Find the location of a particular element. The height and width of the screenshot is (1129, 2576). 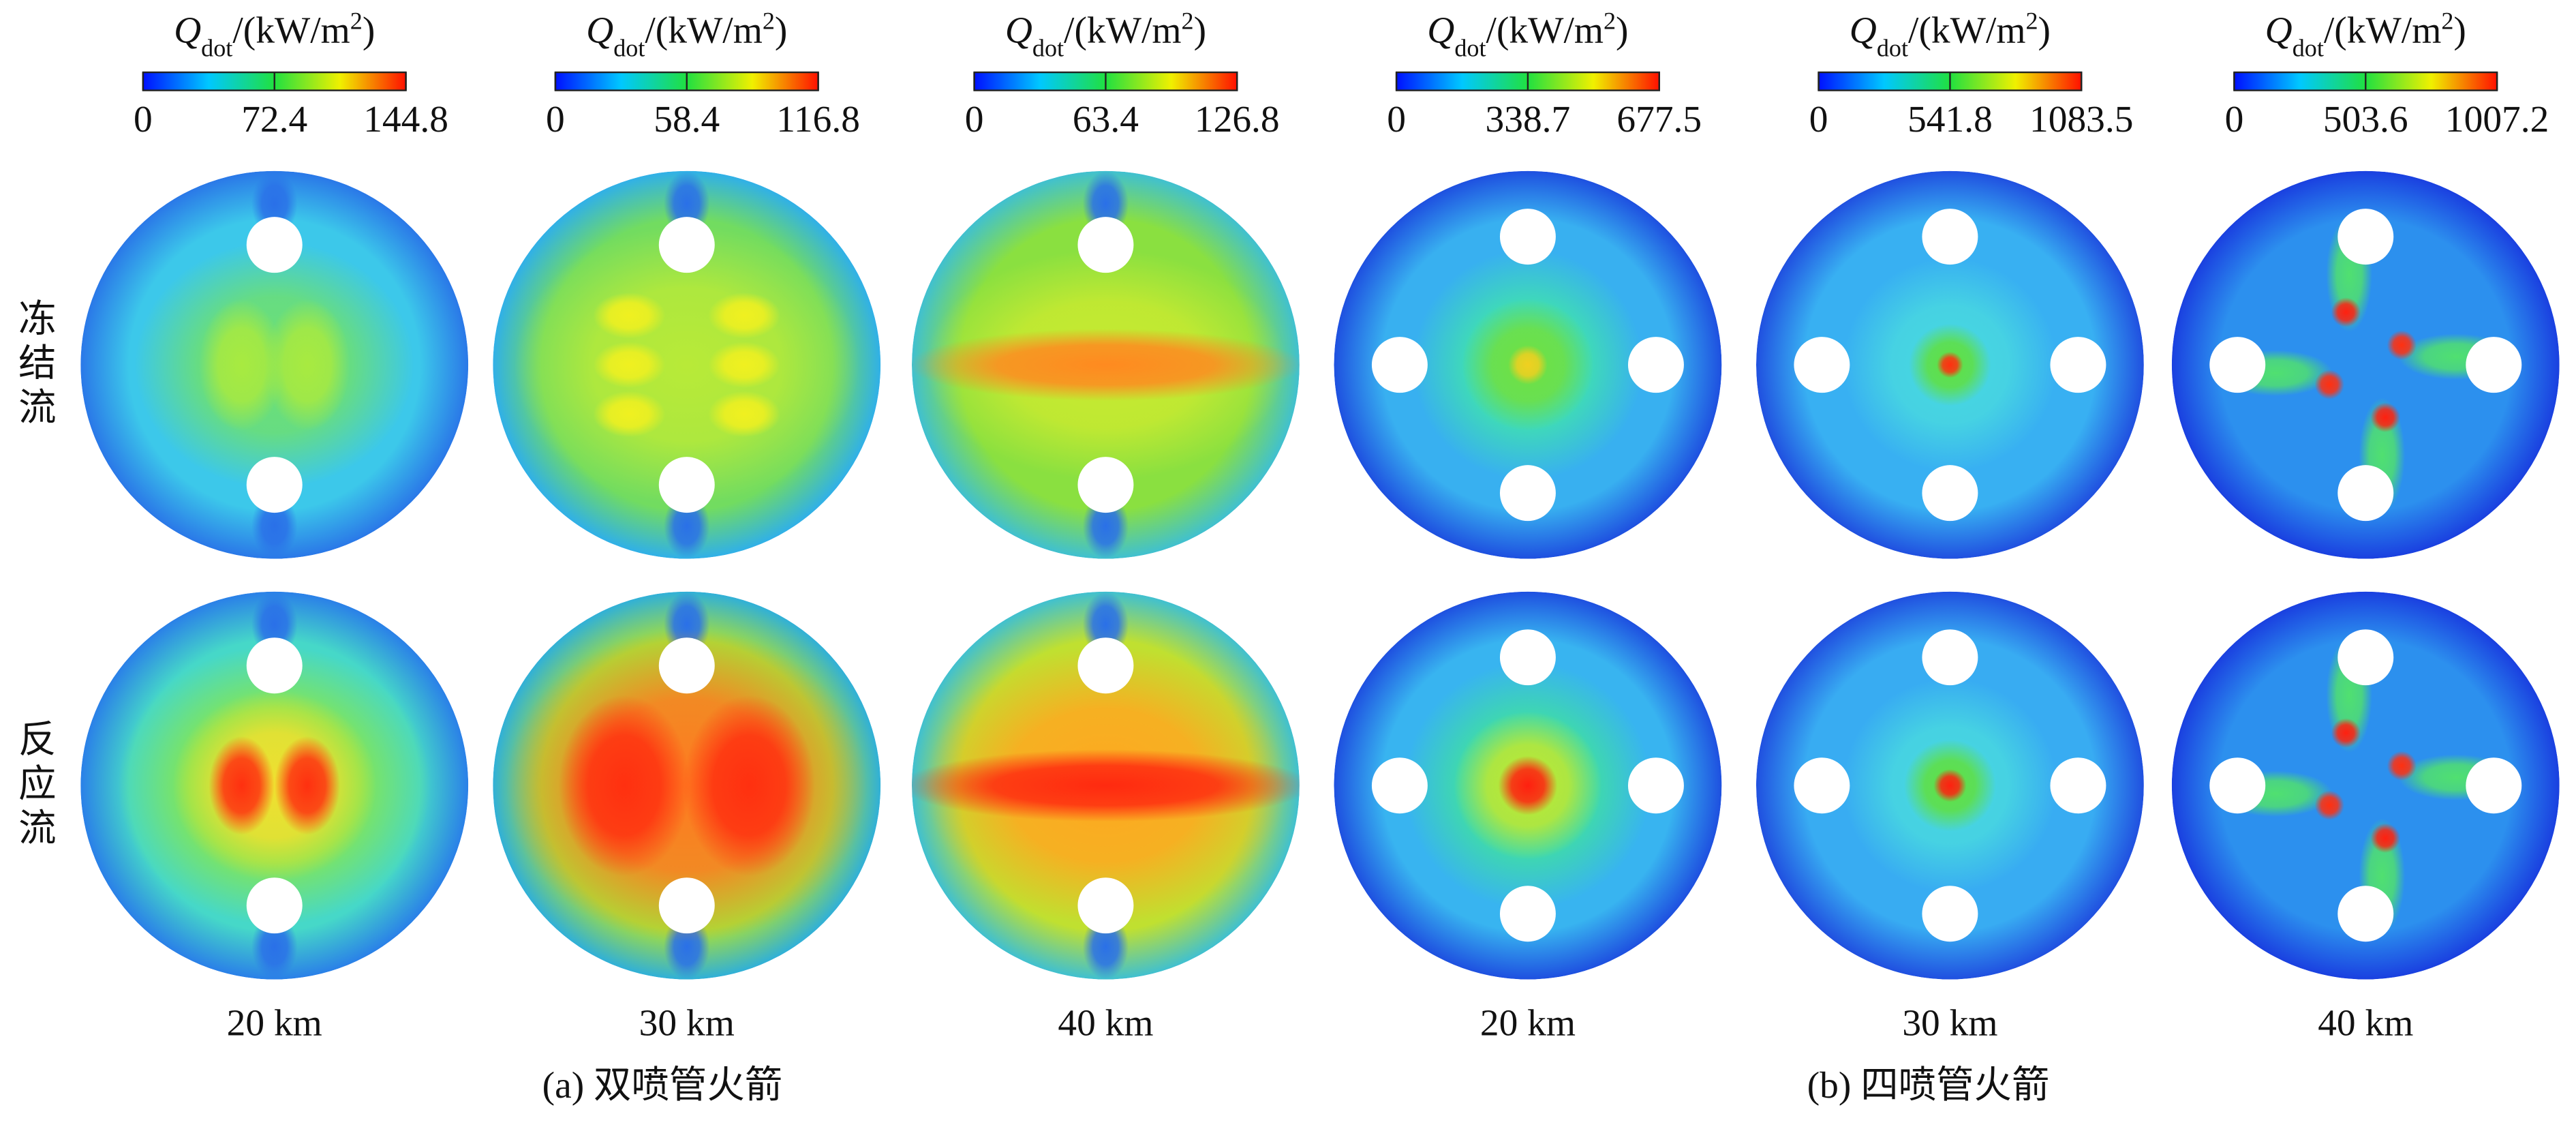

colorbar-tick-label: 126.8 is located at coordinates (1237, 119).